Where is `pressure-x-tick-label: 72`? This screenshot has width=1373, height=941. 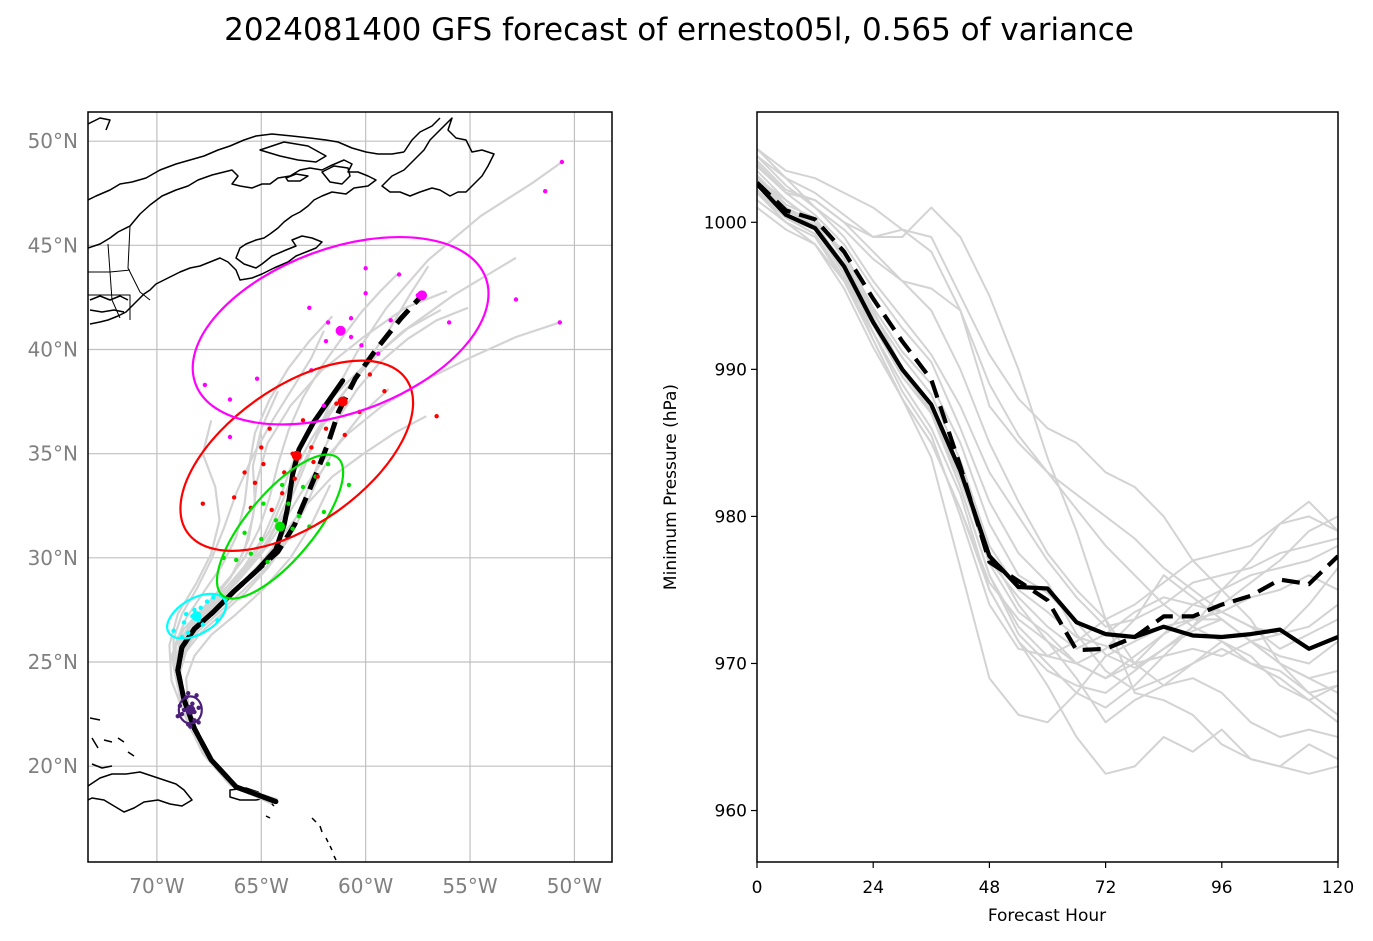 pressure-x-tick-label: 72 is located at coordinates (1106, 888).